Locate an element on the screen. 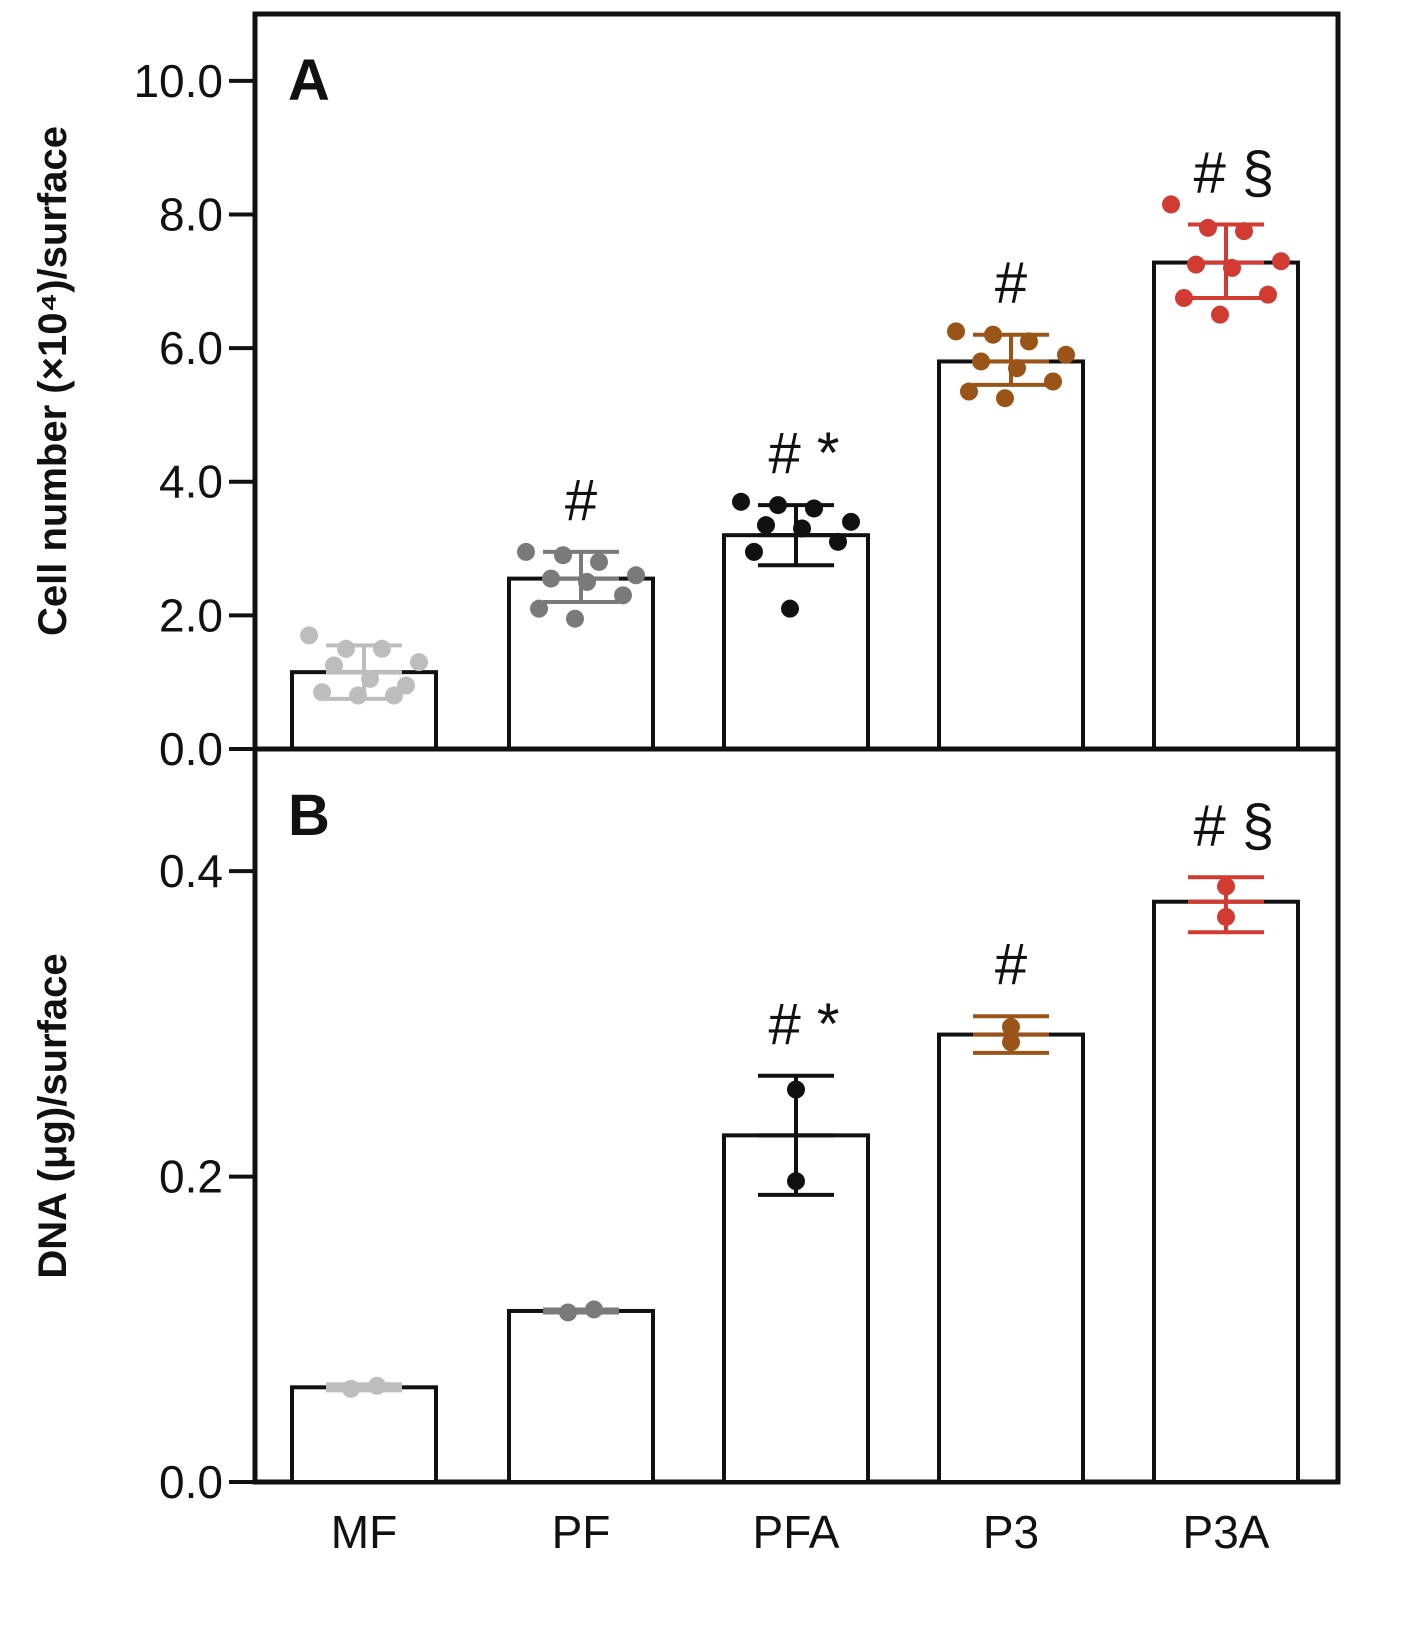 The width and height of the screenshot is (1428, 1641). bar-mf is located at coordinates (364, 1434).